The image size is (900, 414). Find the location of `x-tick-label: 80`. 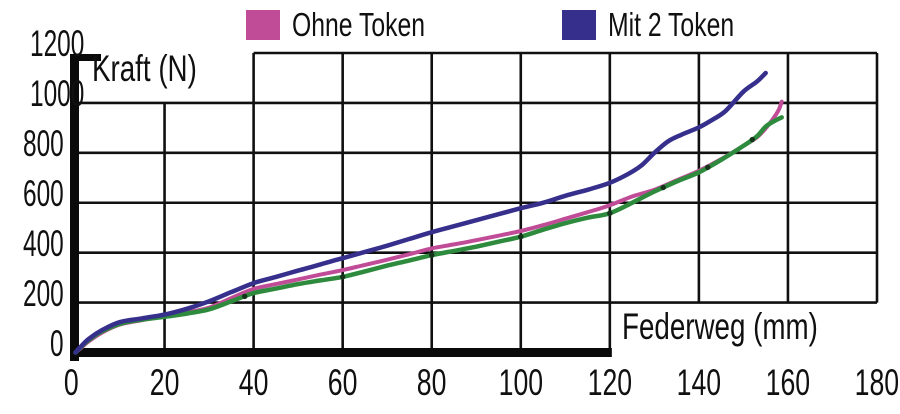

x-tick-label: 80 is located at coordinates (431, 382).